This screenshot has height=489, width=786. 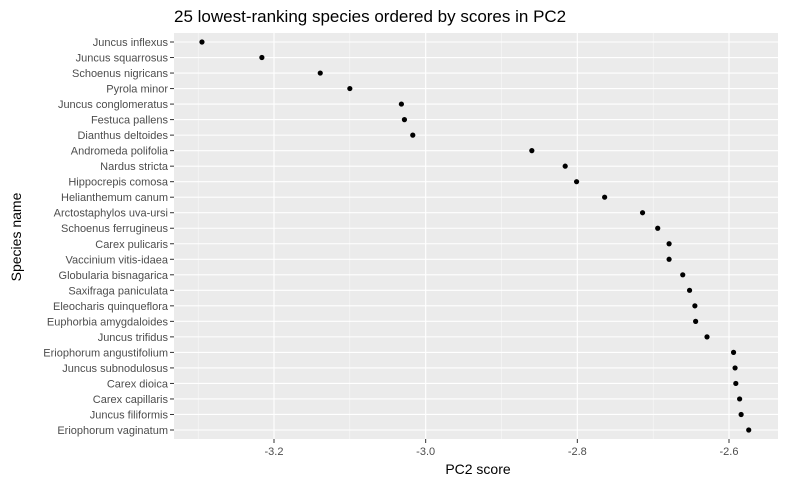 I want to click on y-tick-label: Schoenus ferrugineus, so click(x=115, y=229).